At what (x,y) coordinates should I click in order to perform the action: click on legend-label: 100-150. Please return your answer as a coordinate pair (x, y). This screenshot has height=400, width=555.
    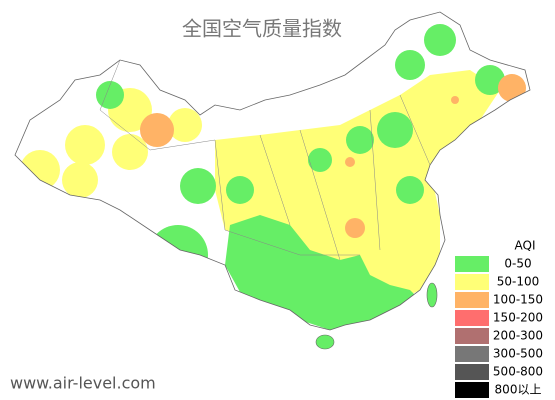
    Looking at the image, I should click on (518, 300).